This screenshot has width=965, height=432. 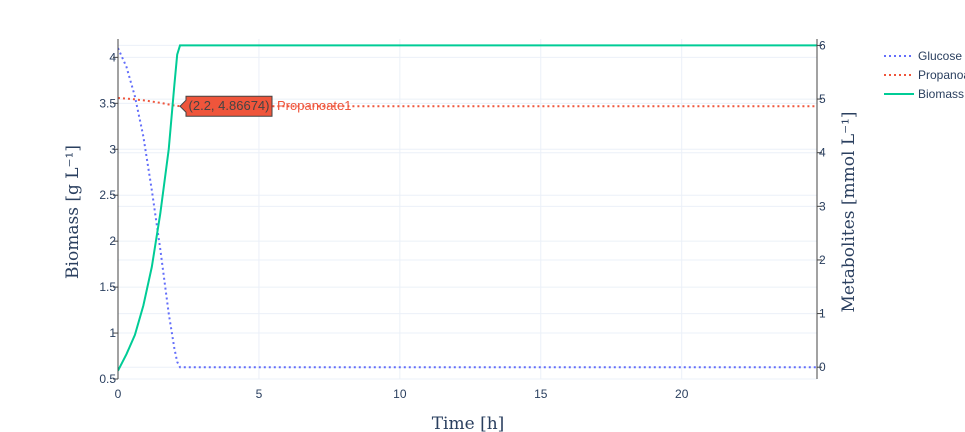 What do you see at coordinates (107, 287) in the screenshot?
I see `y-left-tick-label: 1.5` at bounding box center [107, 287].